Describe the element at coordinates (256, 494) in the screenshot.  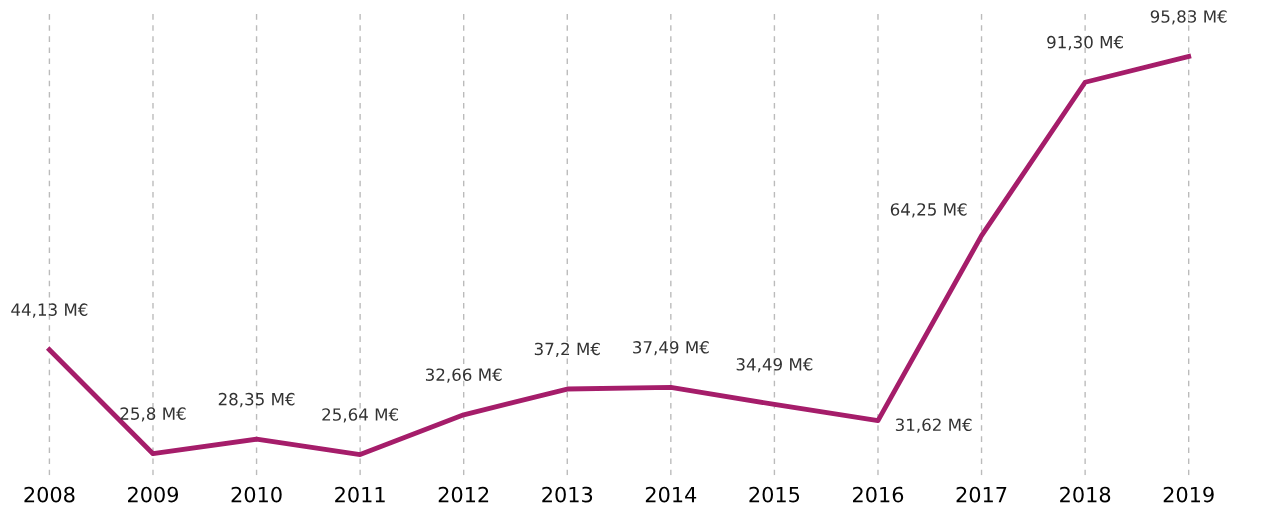
I see `x-tick-label: 2010` at that location.